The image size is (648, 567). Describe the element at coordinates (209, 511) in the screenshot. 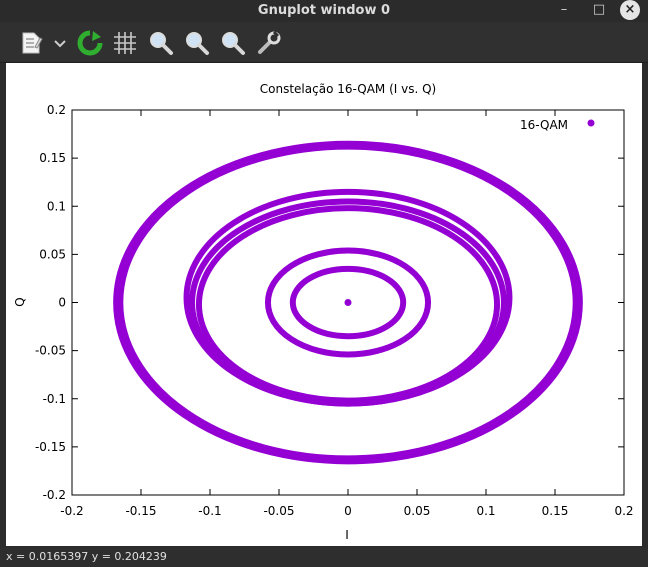

I see `x-tick-label: -0.1` at that location.